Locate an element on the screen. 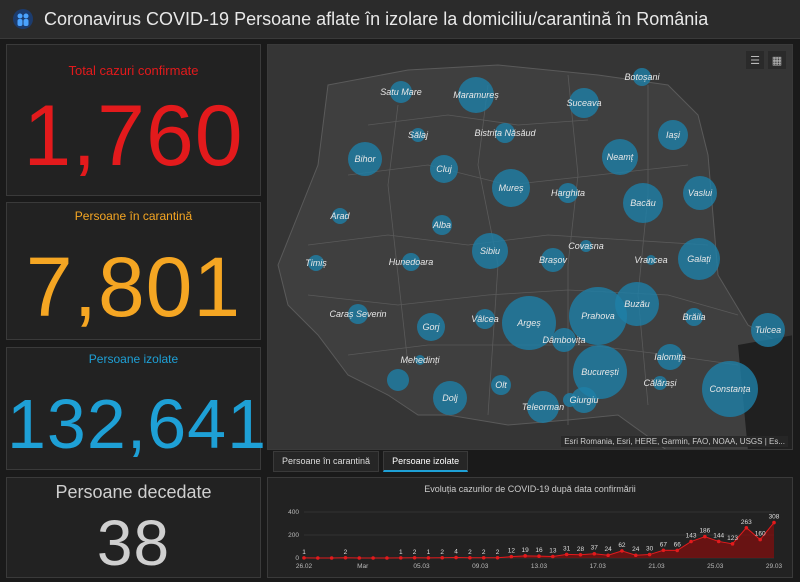  county-label: Timiș is located at coordinates (316, 263).